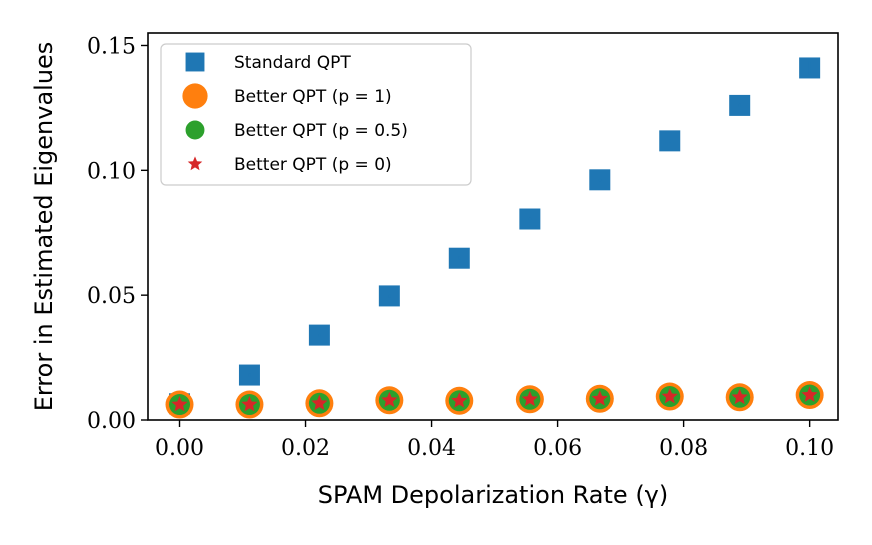  What do you see at coordinates (313, 97) in the screenshot?
I see `legend-label: Better QPT (p = 1)` at bounding box center [313, 97].